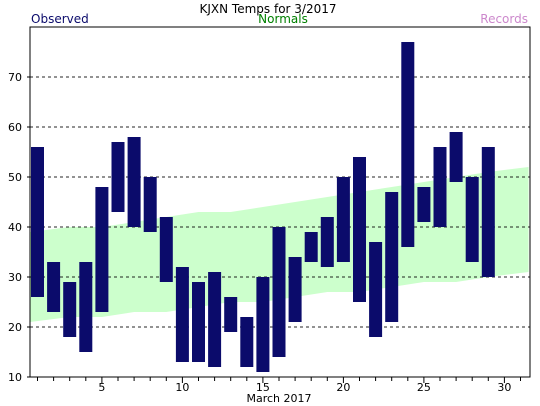 The height and width of the screenshot is (406, 540). I want to click on x-tick-label-30: 30, so click(504, 387).